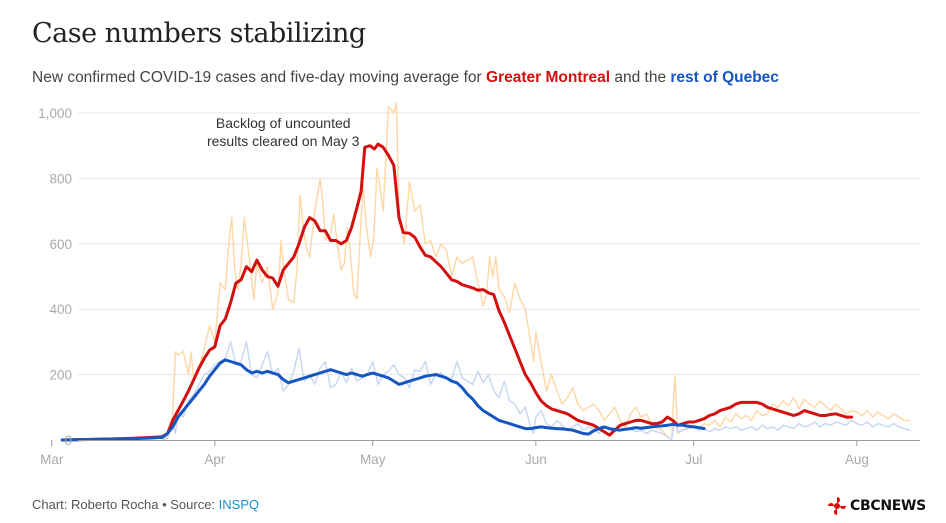 The width and height of the screenshot is (946, 523). What do you see at coordinates (68, 440) in the screenshot?
I see `y-tick-label: 0` at bounding box center [68, 440].